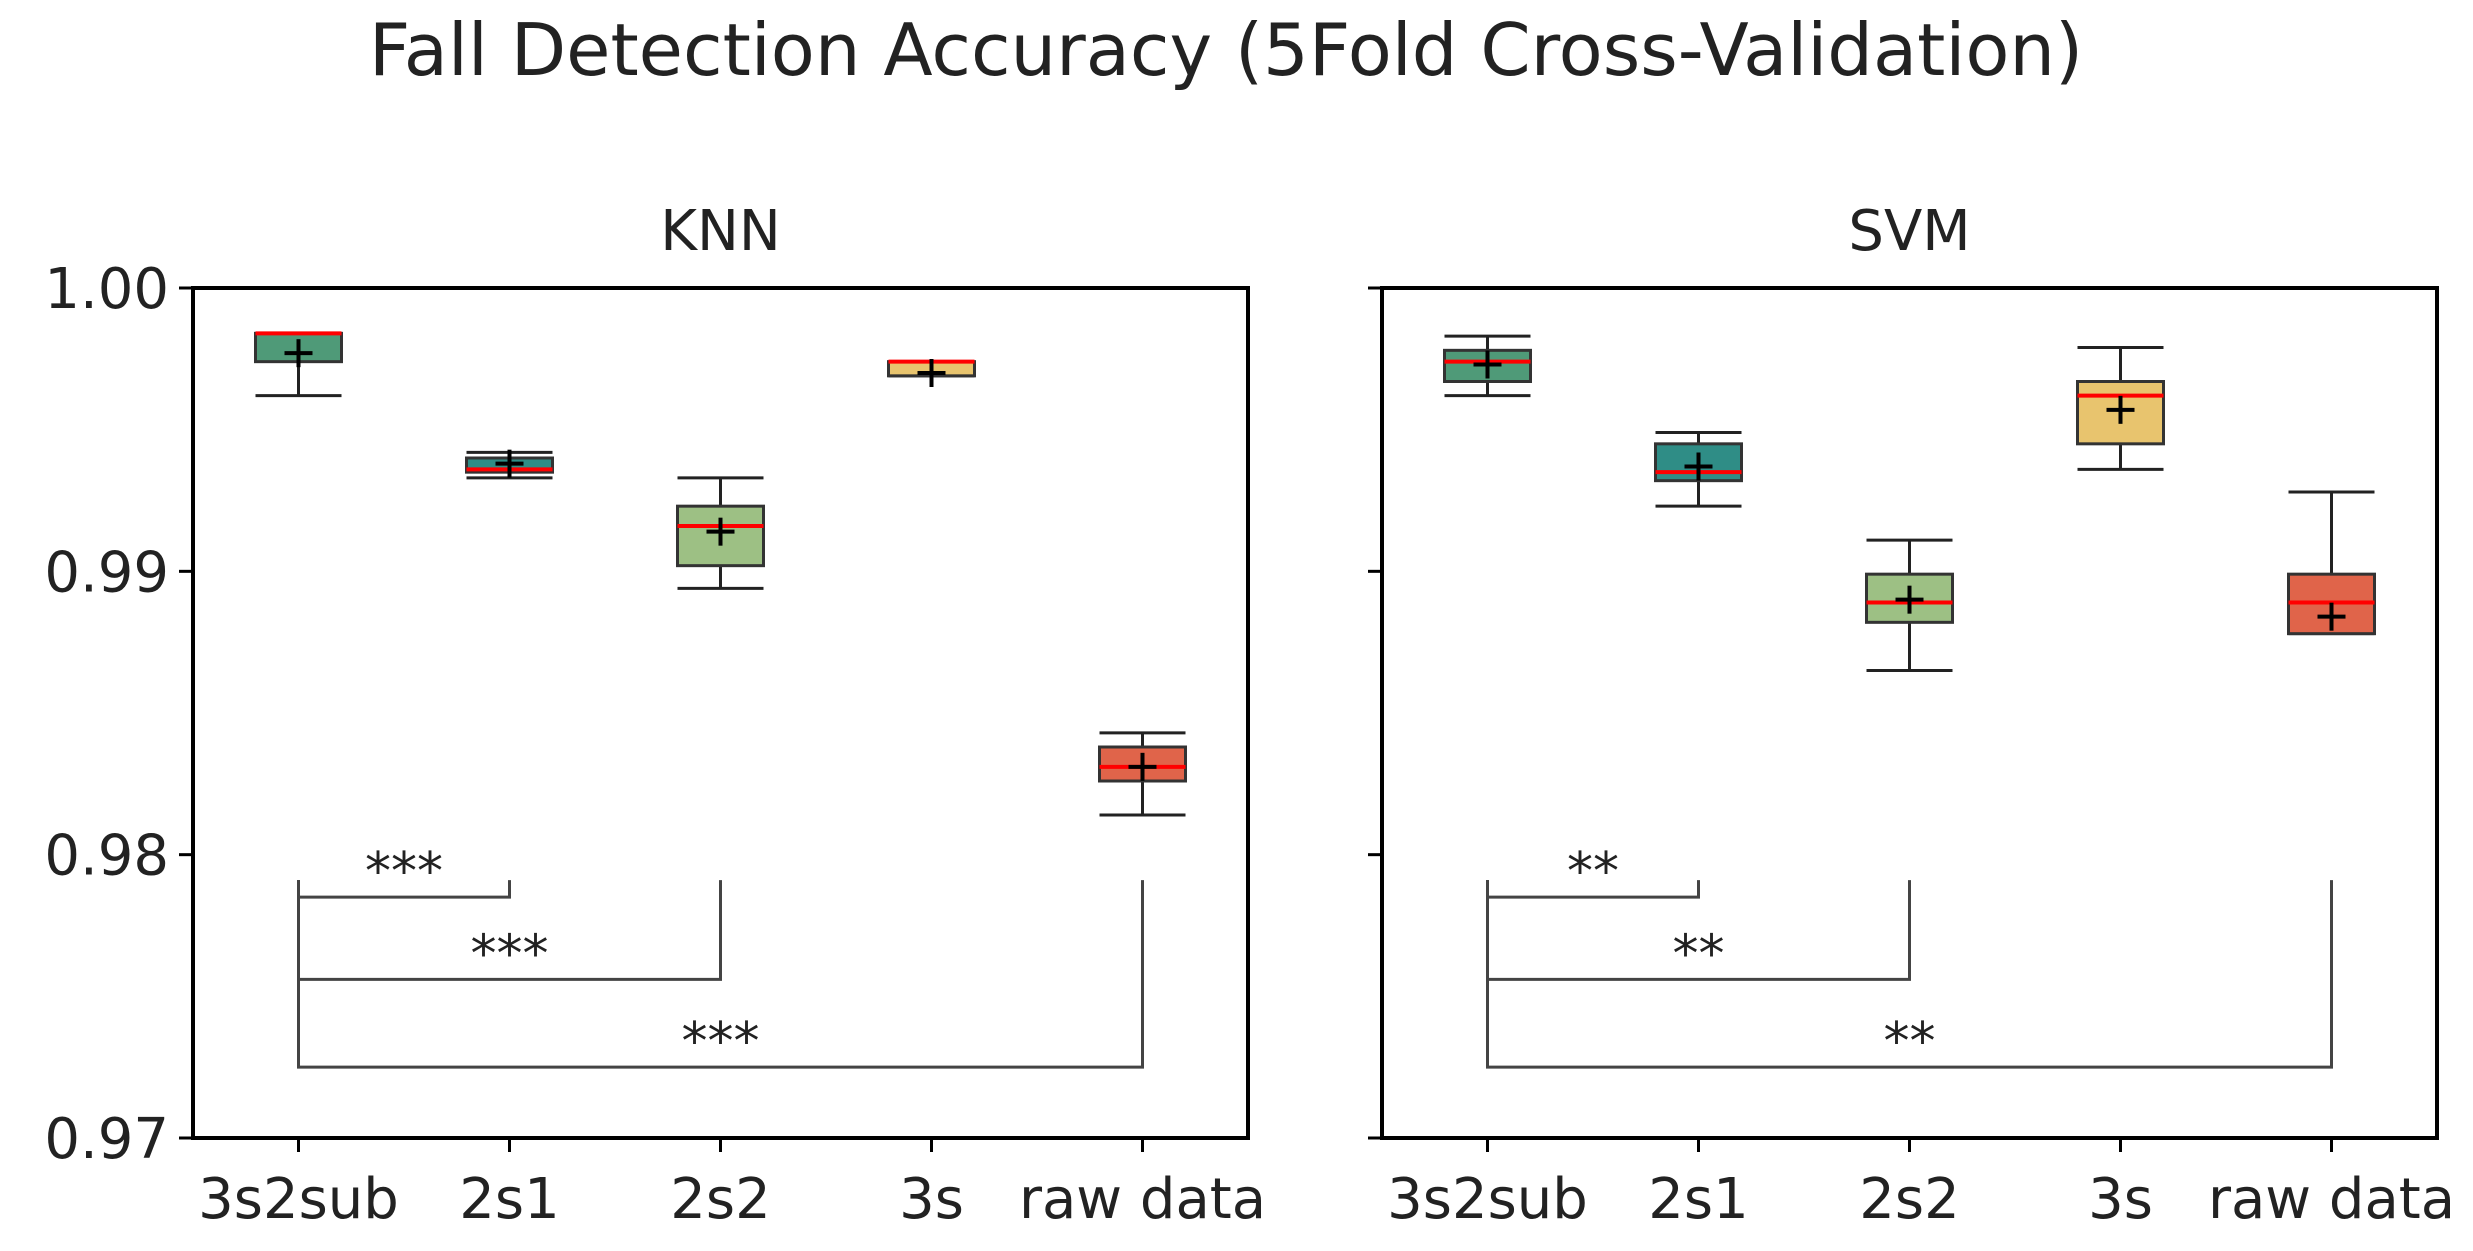  Describe the element at coordinates (1142, 774) in the screenshot. I see `box-knn-raw-data` at that location.